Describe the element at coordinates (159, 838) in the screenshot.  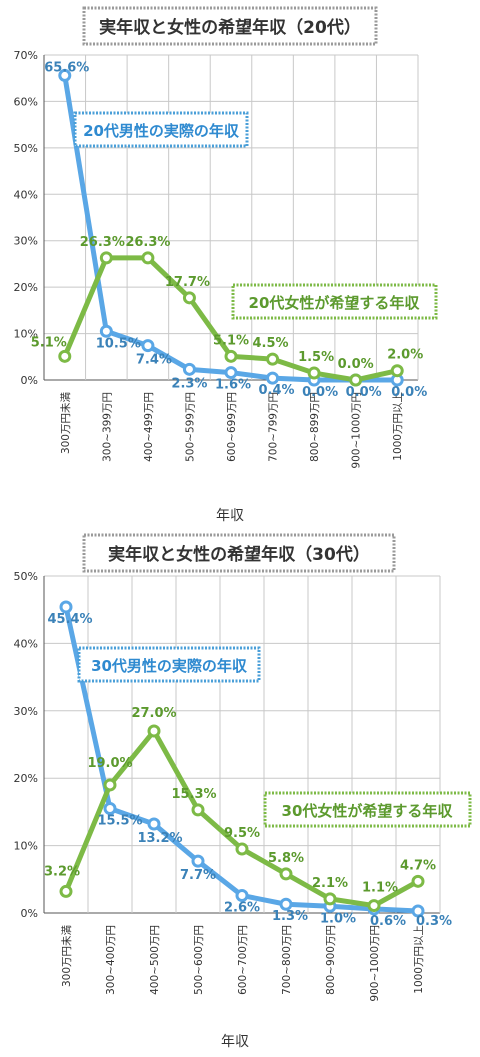
I see `data-label: 13.2%` at that location.